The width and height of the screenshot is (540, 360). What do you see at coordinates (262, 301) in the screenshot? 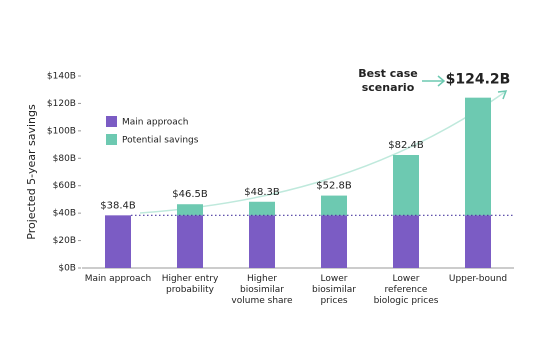
I see `x-tick-label-line: volume share` at bounding box center [262, 301].